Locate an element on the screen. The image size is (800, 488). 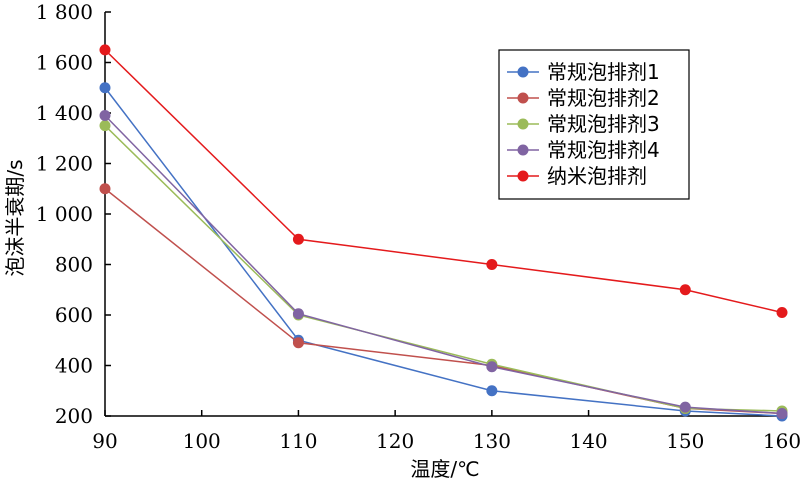
y-tick-label: 600 is located at coordinates (74, 315).